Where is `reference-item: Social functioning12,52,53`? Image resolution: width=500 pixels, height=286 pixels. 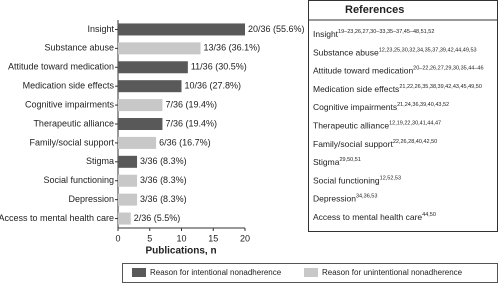 reference-item: Social functioning12,52,53 is located at coordinates (357, 181).